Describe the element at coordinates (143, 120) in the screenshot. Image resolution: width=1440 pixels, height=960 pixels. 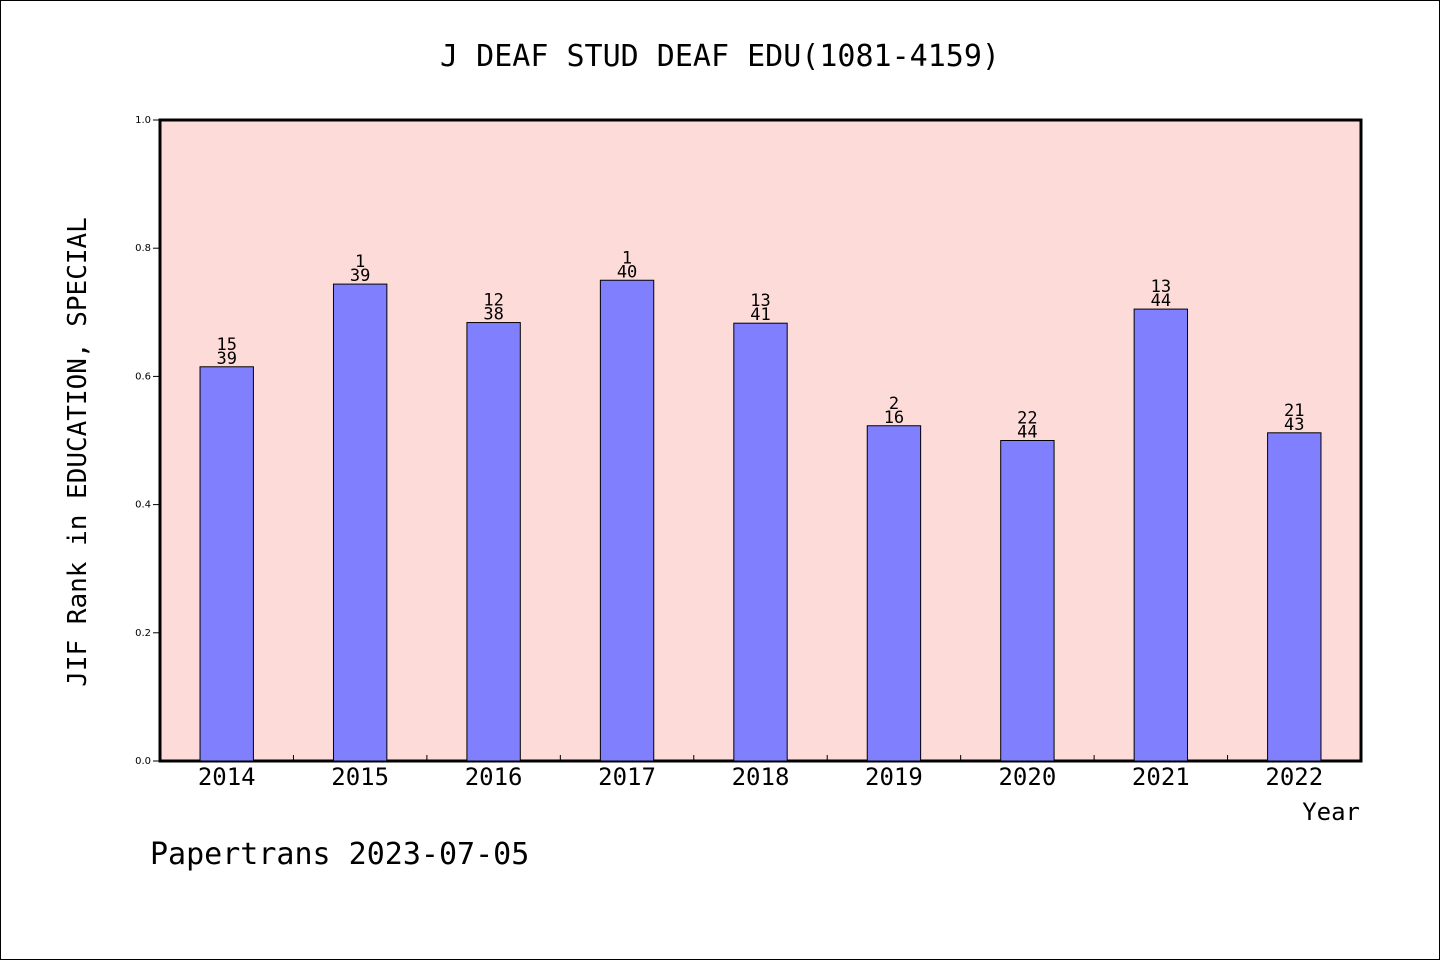
I see `y-tick-label: 1.0` at that location.